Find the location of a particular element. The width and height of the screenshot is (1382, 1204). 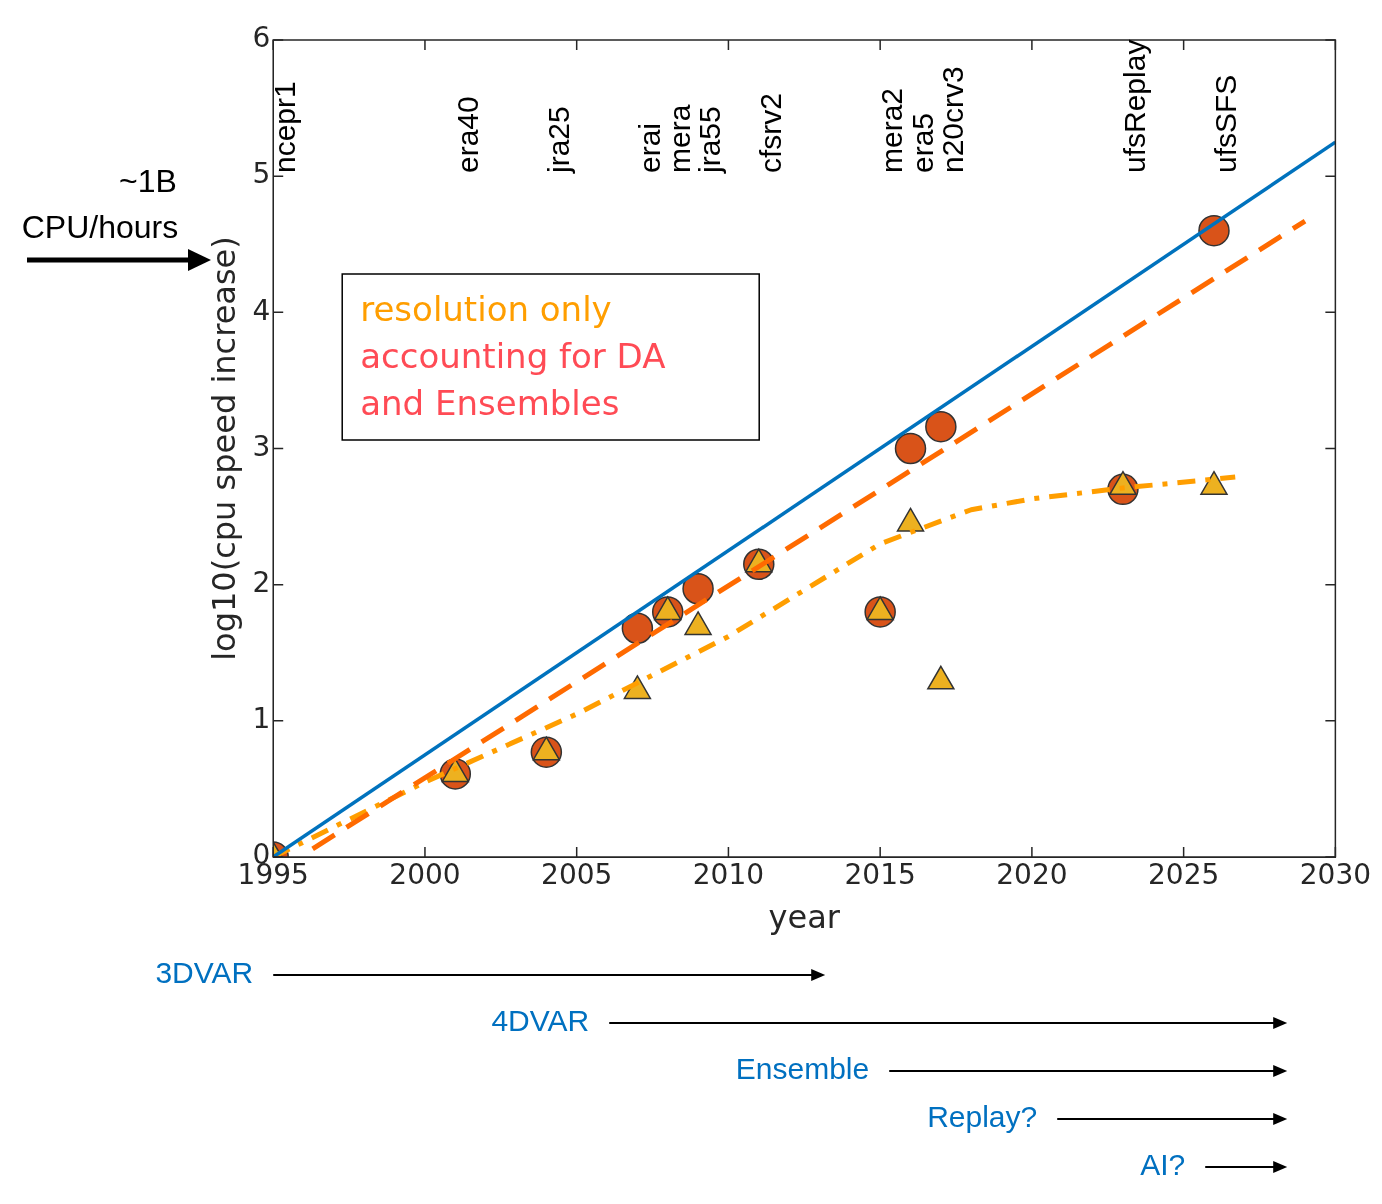

annotation: mera is located at coordinates (679, 138).